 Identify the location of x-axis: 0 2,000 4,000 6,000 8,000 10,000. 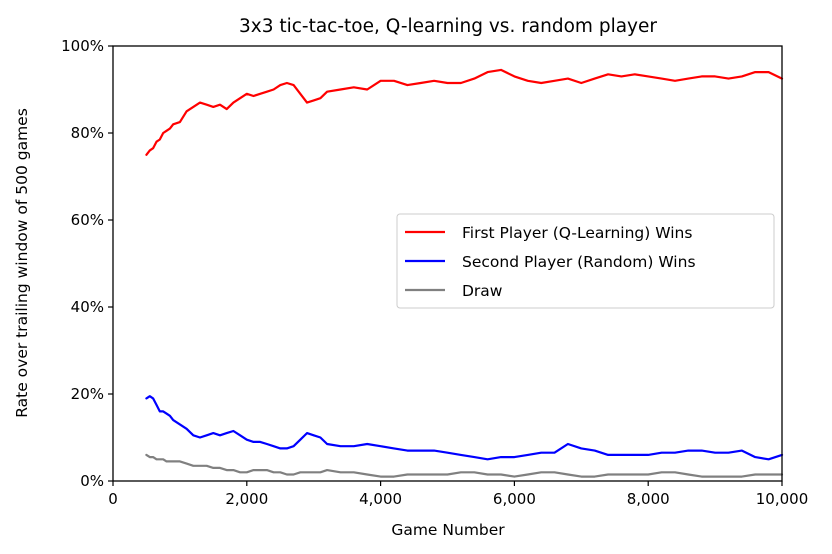
(458, 494).